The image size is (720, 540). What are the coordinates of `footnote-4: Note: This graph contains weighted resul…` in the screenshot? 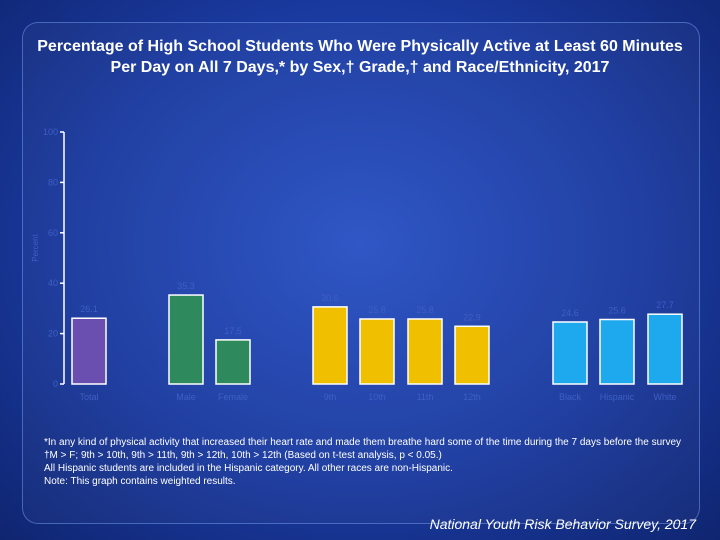 It's located at (140, 481).